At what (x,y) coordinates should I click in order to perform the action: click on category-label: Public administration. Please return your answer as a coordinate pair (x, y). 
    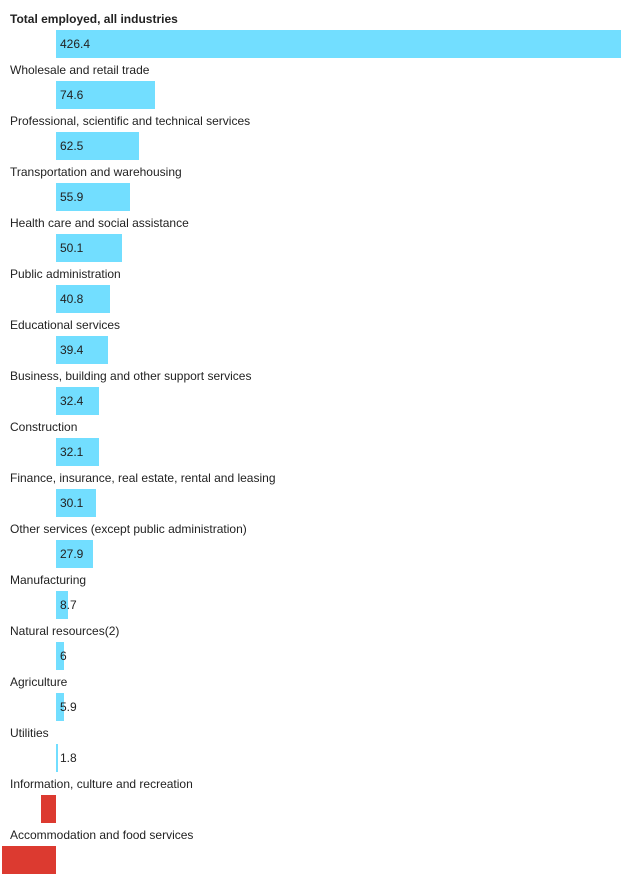
    Looking at the image, I should click on (65, 274).